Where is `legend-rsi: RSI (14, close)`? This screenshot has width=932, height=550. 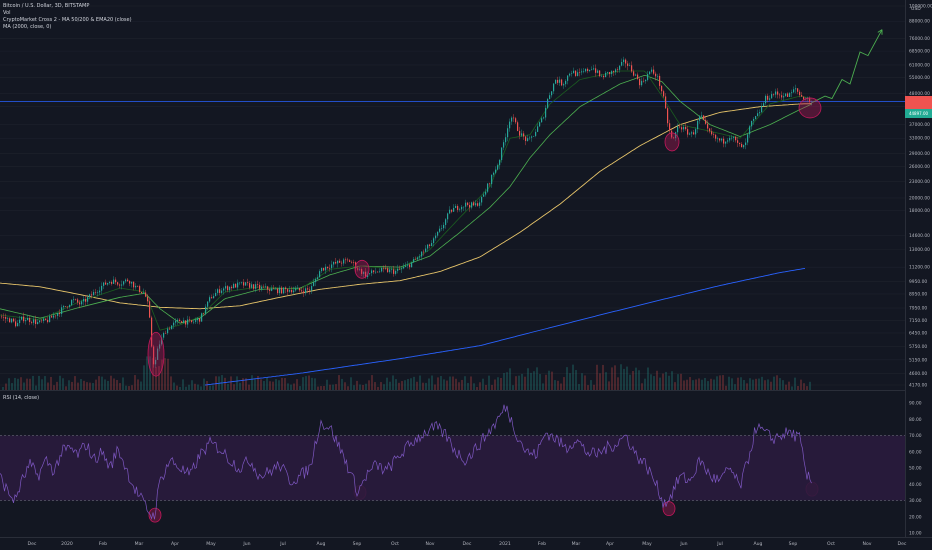 legend-rsi: RSI (14, close) is located at coordinates (21, 398).